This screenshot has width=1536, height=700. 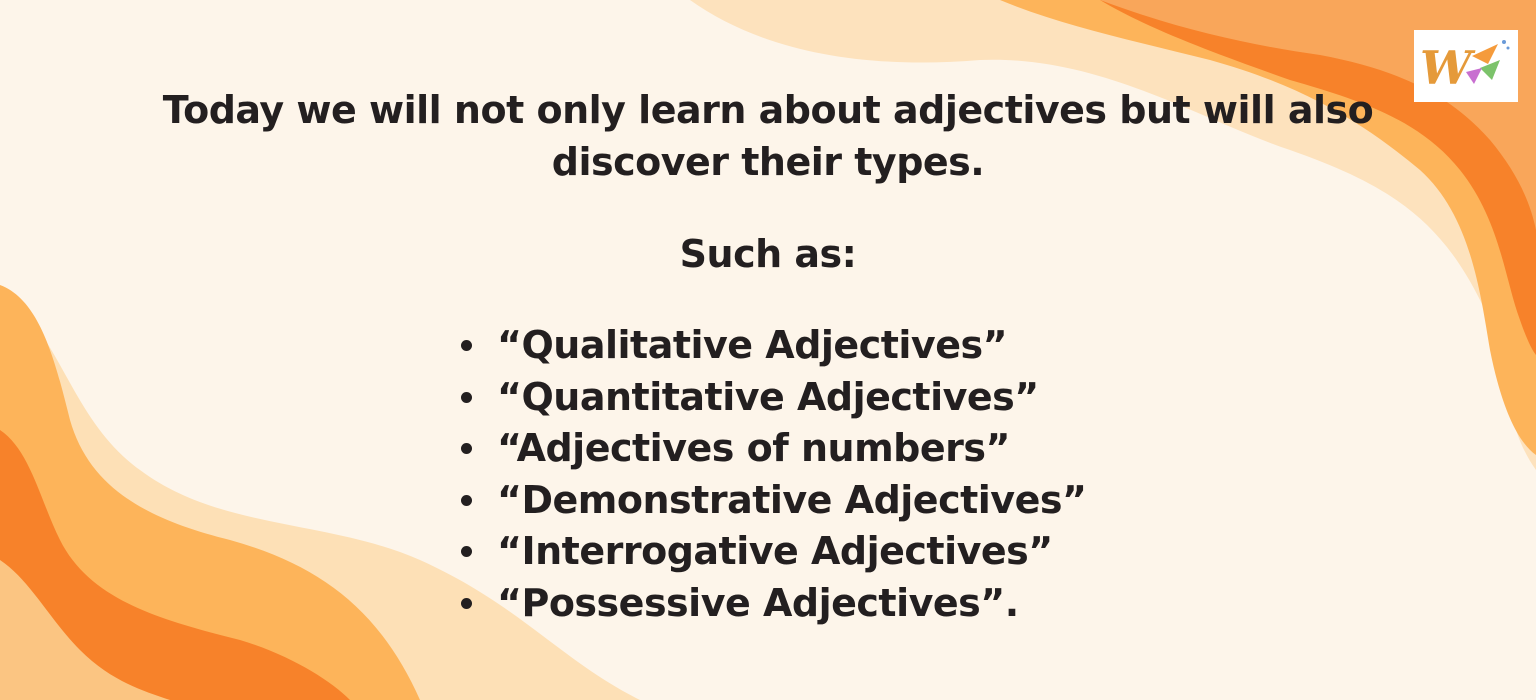 What do you see at coordinates (768, 396) in the screenshot?
I see `list-item-label: “Quantitative Adjectives”` at bounding box center [768, 396].